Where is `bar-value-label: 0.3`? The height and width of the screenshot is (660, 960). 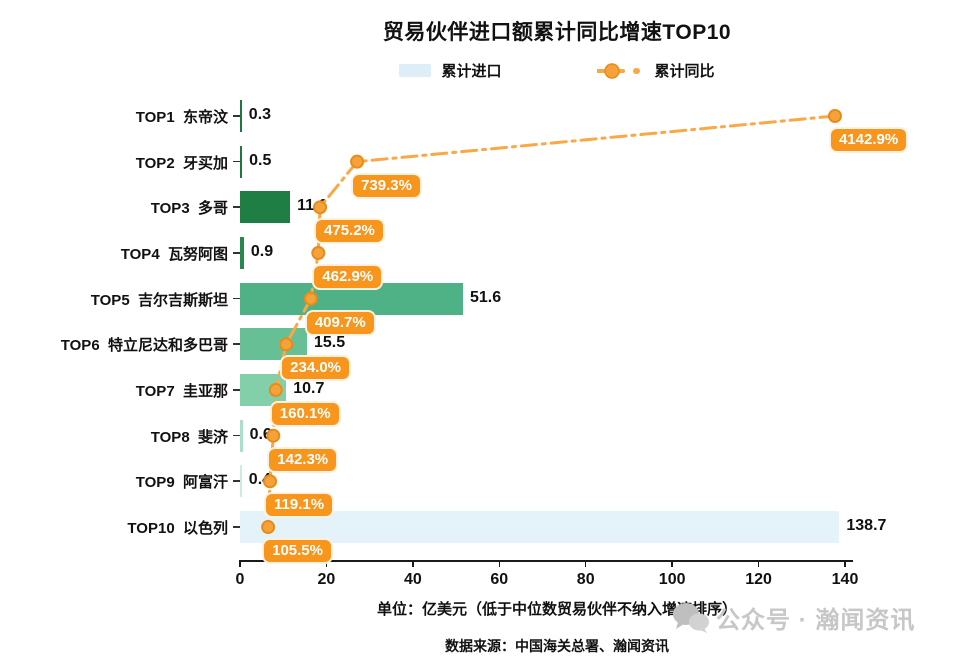 bar-value-label: 0.3 is located at coordinates (260, 114).